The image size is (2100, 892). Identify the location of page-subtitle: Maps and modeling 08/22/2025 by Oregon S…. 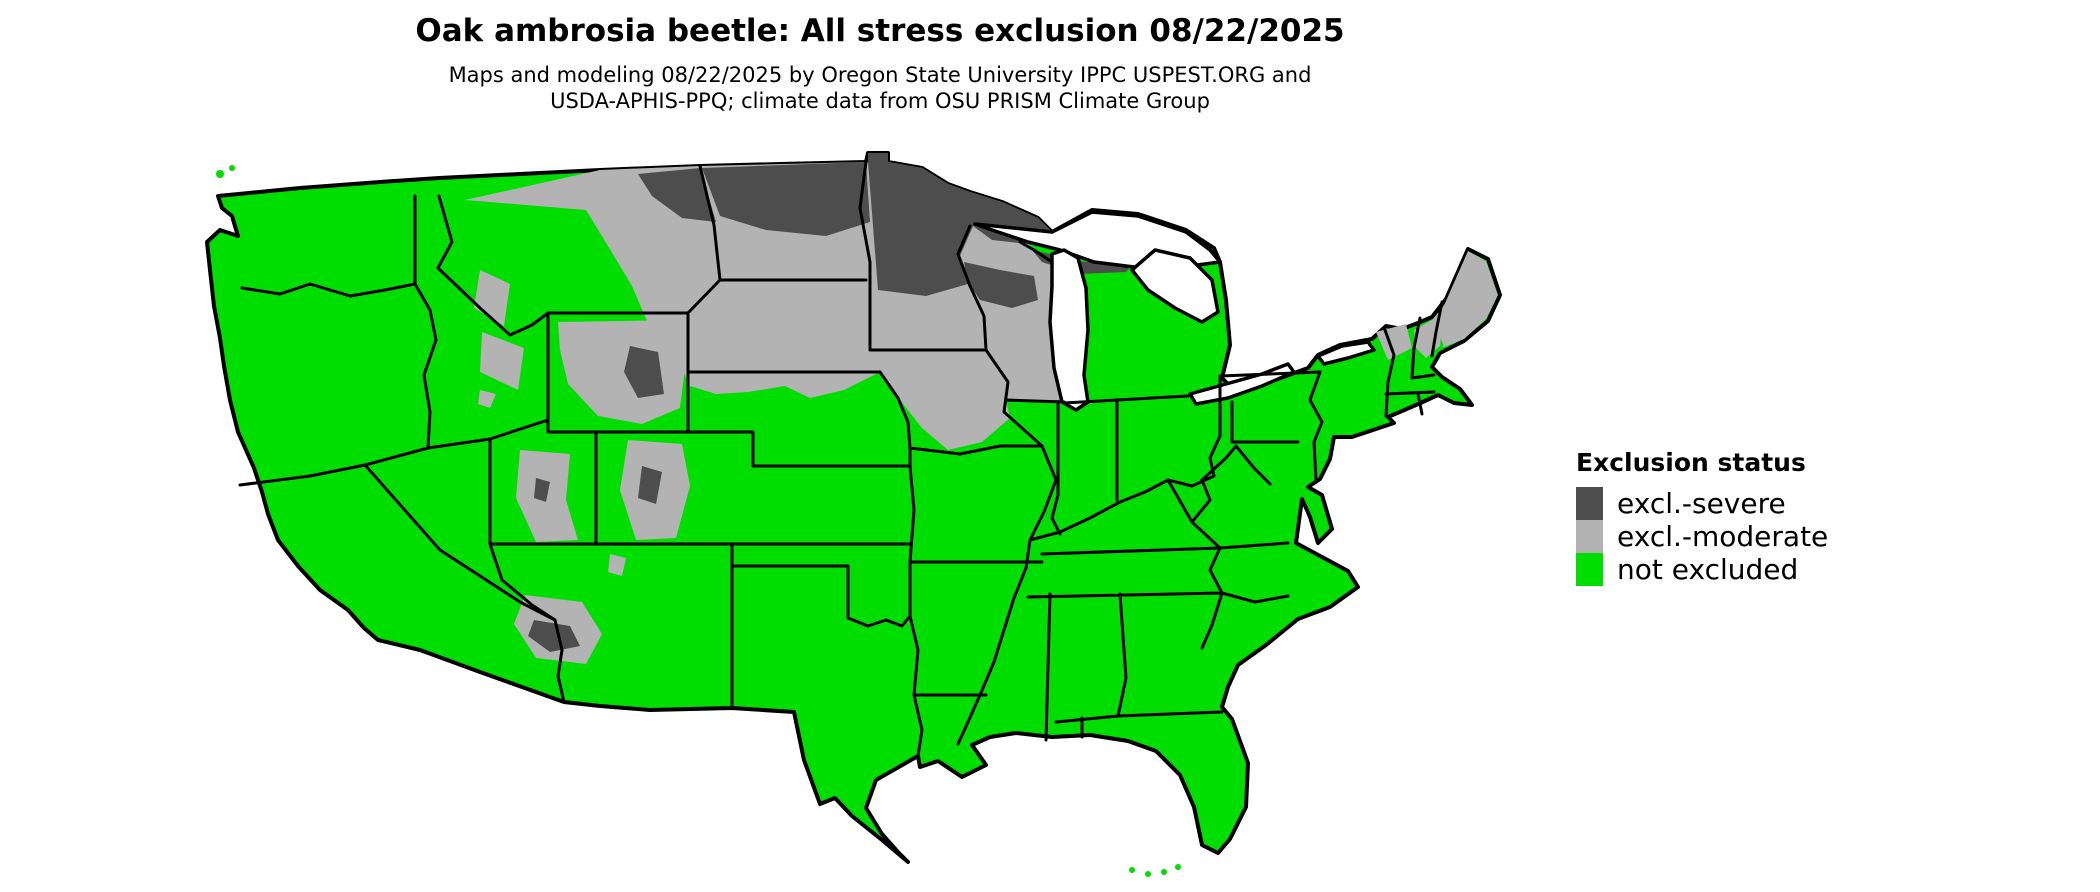
(880, 88).